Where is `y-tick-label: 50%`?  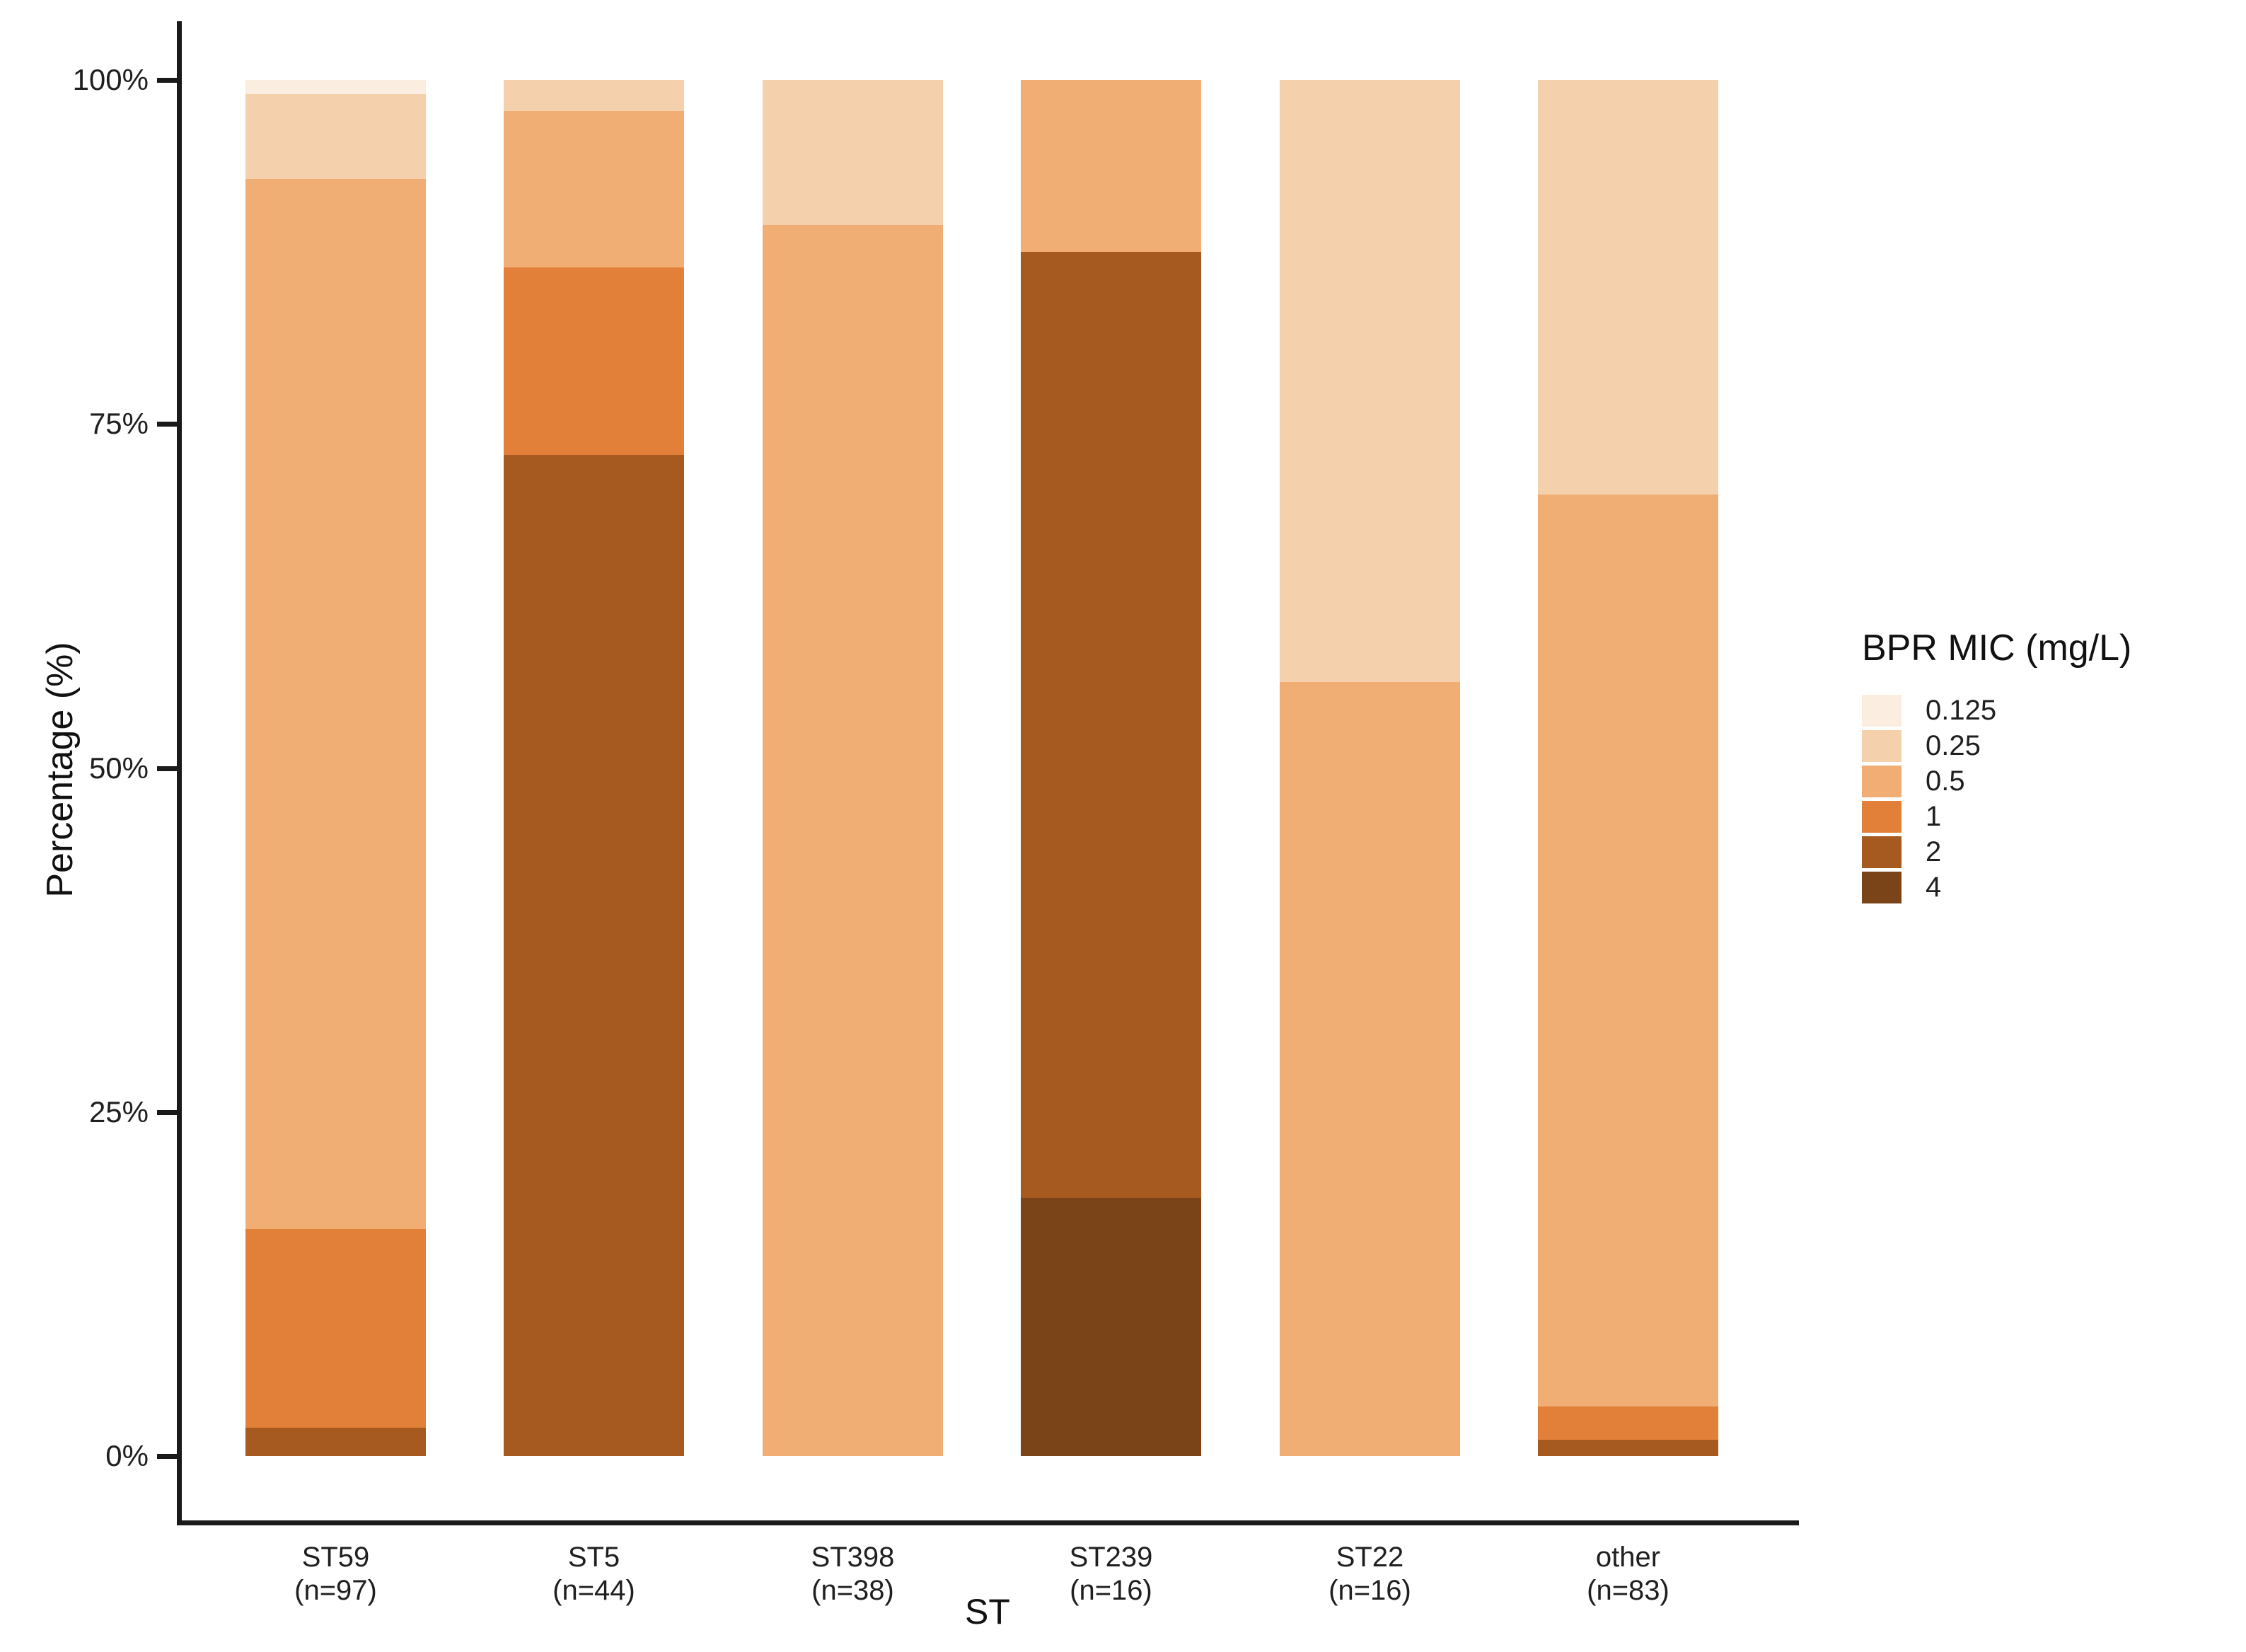 y-tick-label: 50% is located at coordinates (118, 768).